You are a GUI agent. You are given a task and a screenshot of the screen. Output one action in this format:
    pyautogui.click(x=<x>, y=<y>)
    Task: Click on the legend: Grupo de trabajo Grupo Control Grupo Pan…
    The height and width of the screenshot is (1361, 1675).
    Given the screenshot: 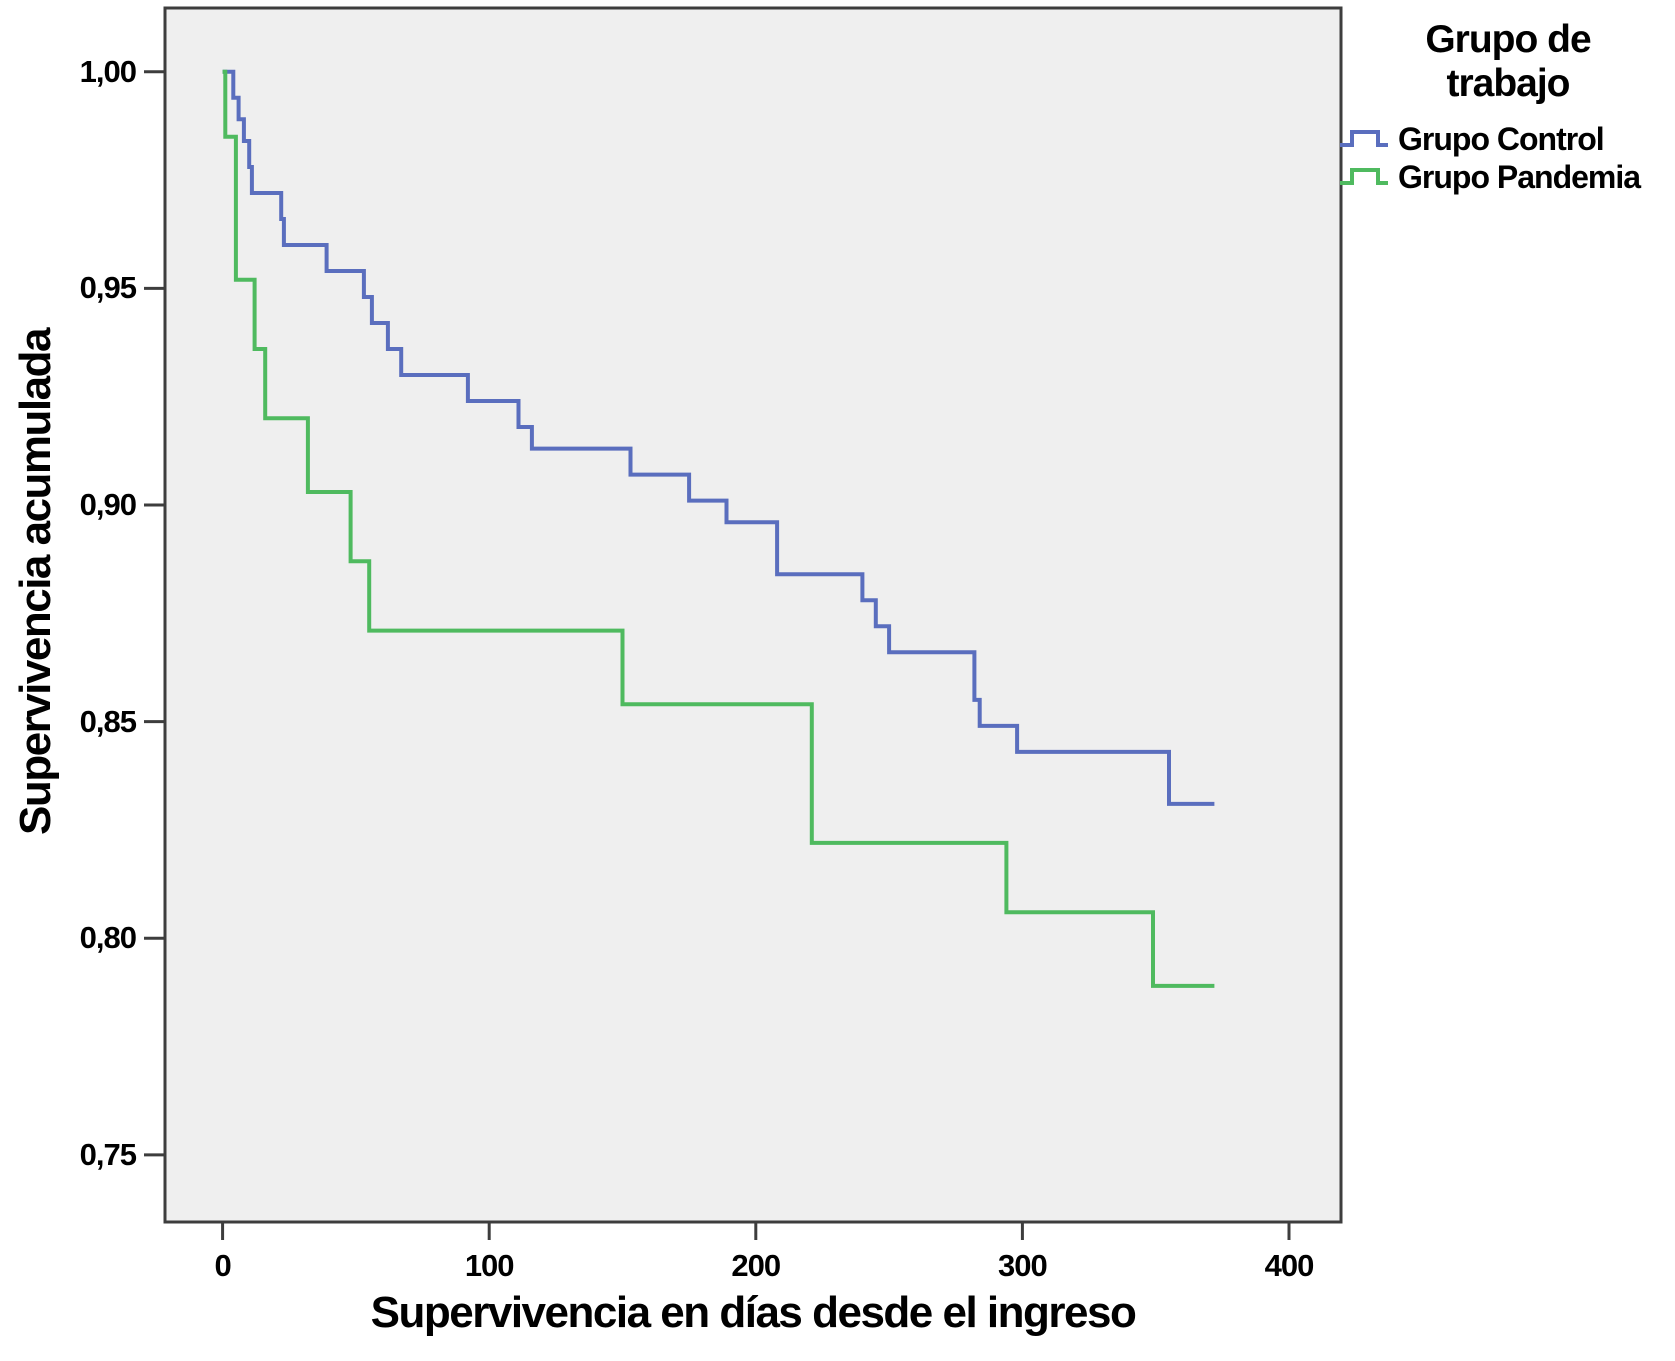 What is the action you would take?
    pyautogui.click(x=1503, y=107)
    